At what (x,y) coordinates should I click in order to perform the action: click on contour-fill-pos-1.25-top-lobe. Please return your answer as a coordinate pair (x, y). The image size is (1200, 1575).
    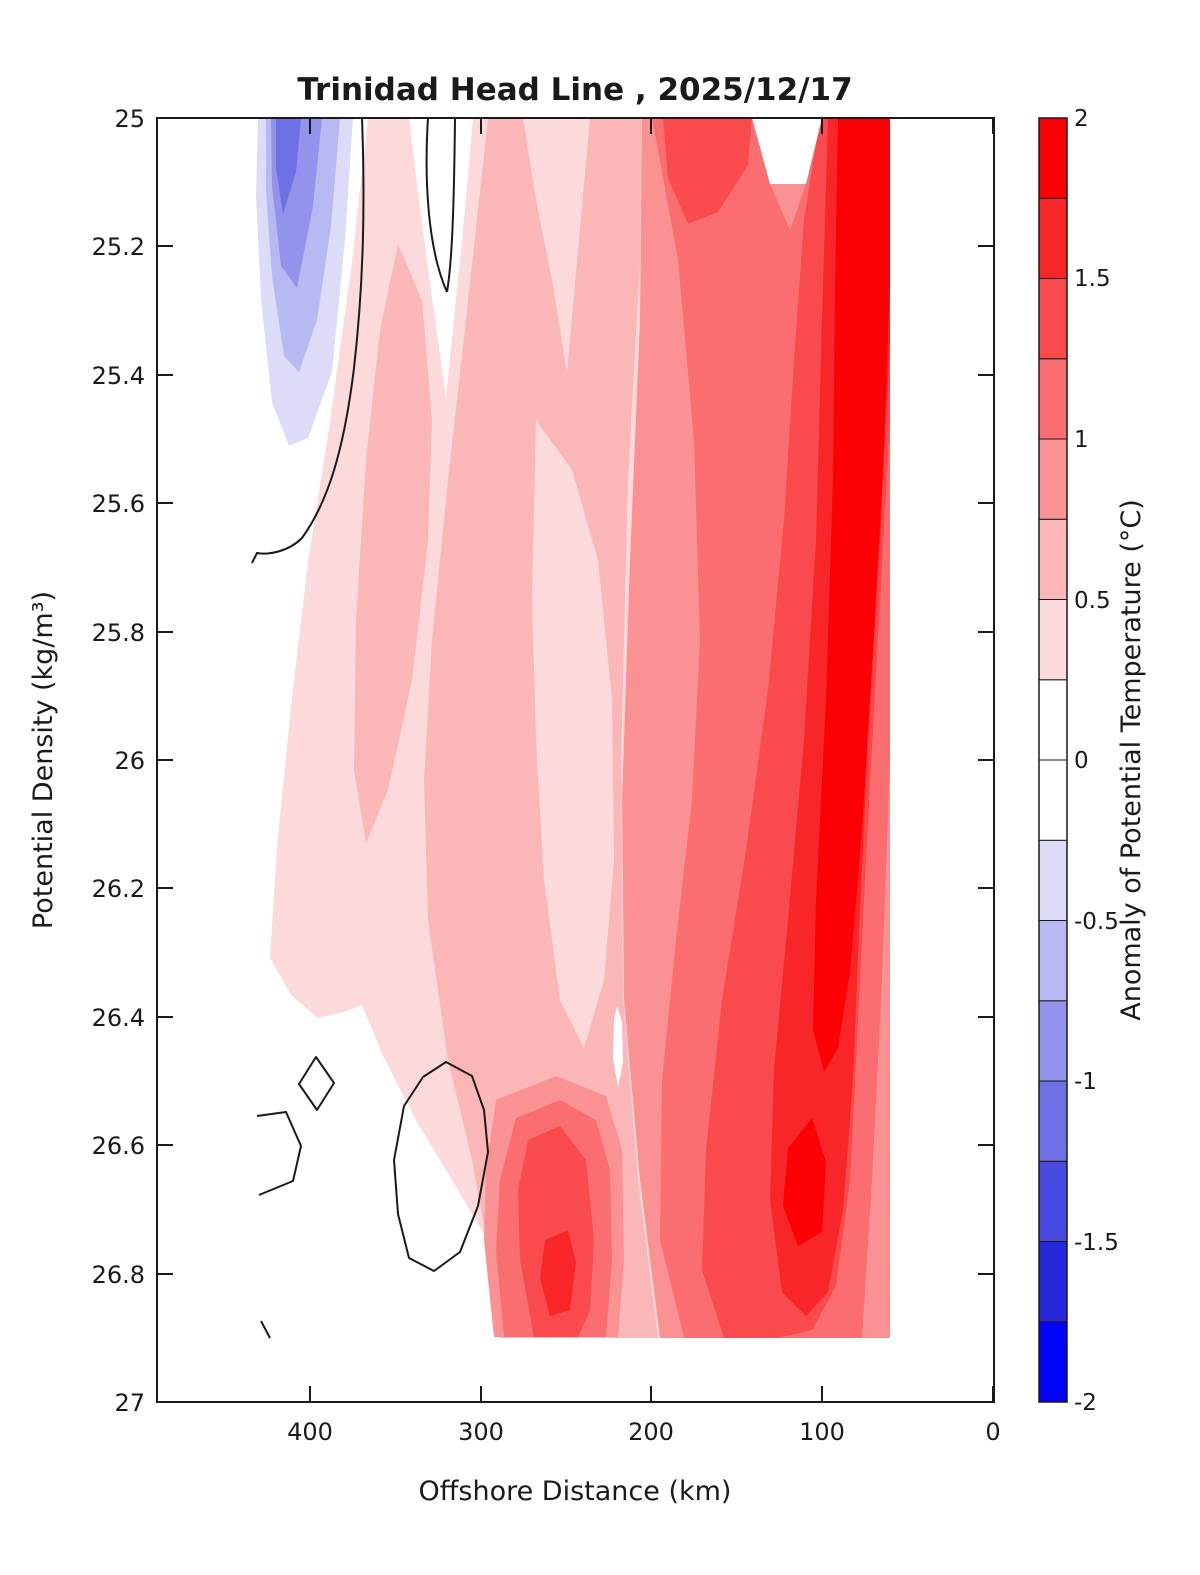
    Looking at the image, I should click on (707, 171).